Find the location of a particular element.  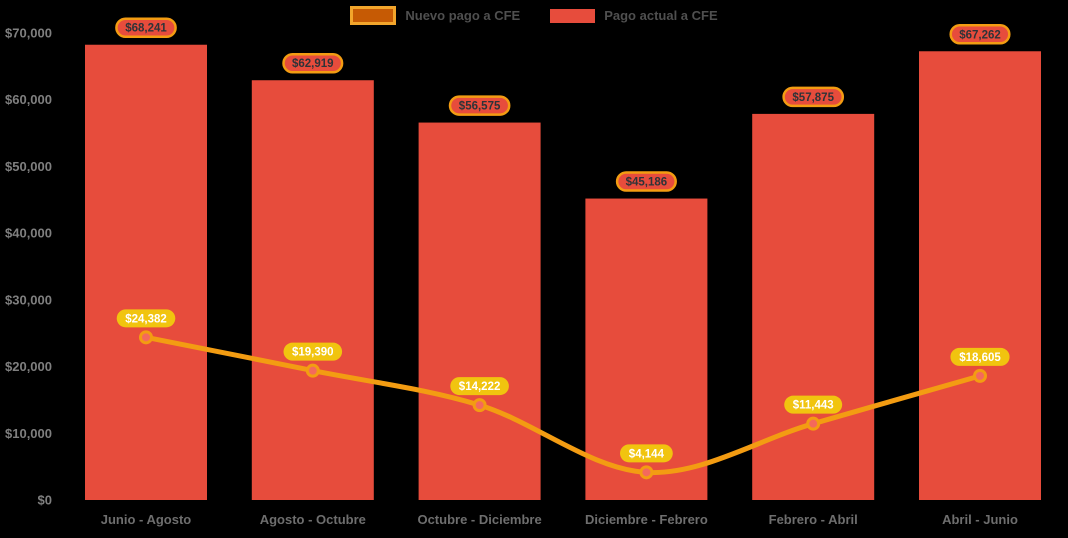

svg-text: $68,241 is located at coordinates (146, 29).